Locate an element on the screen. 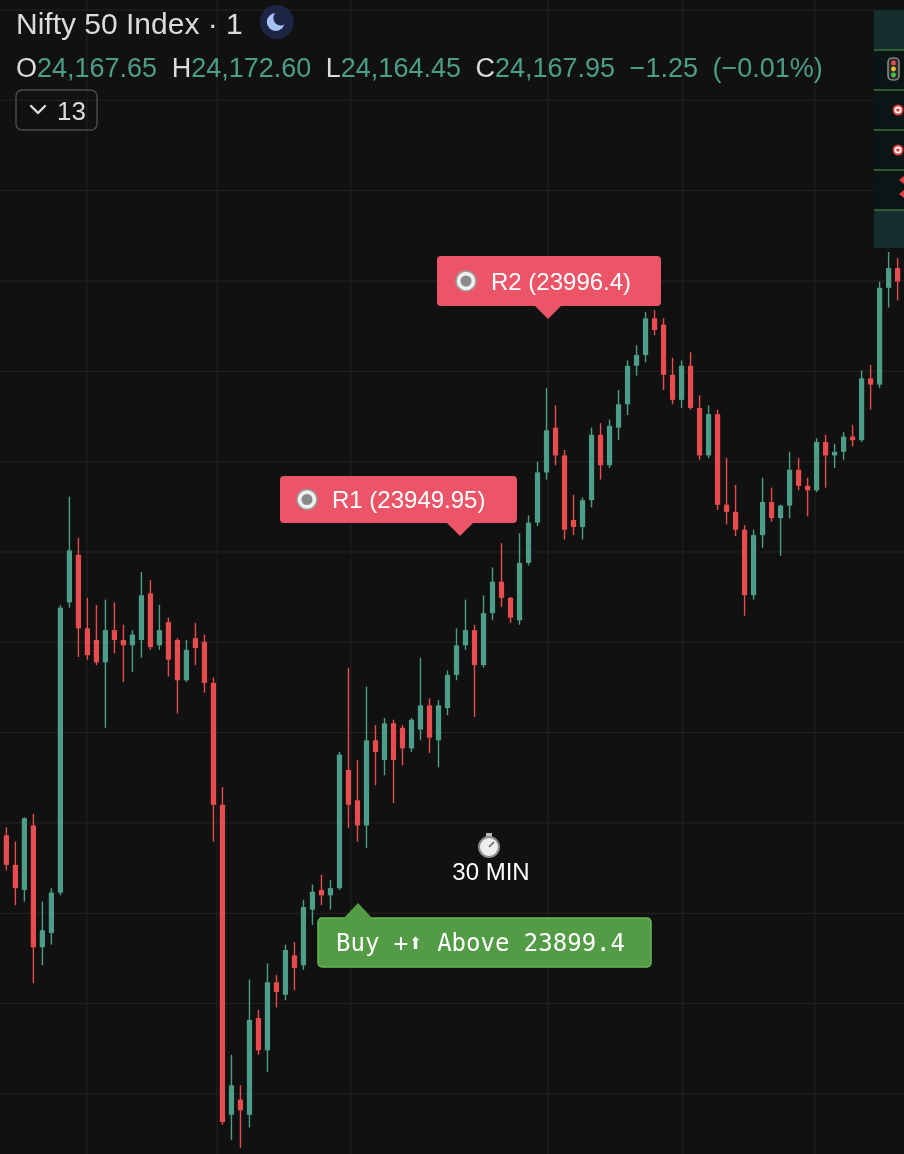 The width and height of the screenshot is (904, 1154). text: 13 is located at coordinates (71, 111).